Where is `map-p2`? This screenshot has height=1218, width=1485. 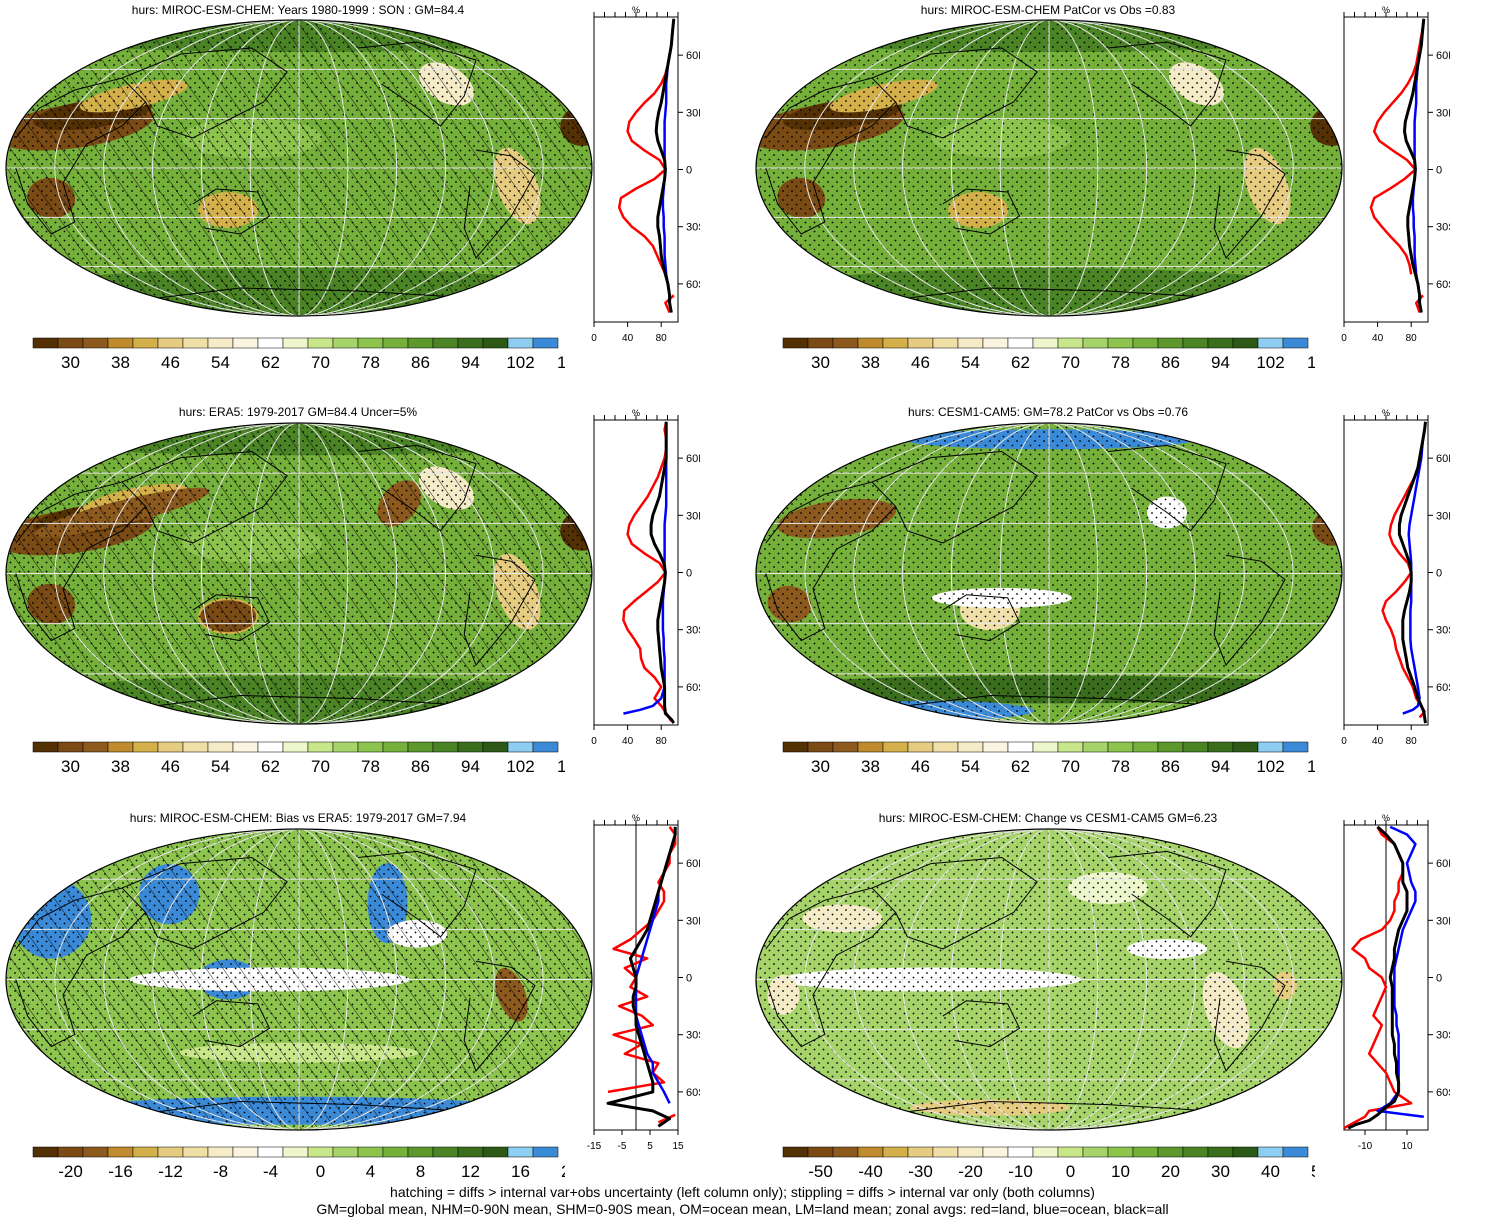
map-p2 is located at coordinates (1049, 168).